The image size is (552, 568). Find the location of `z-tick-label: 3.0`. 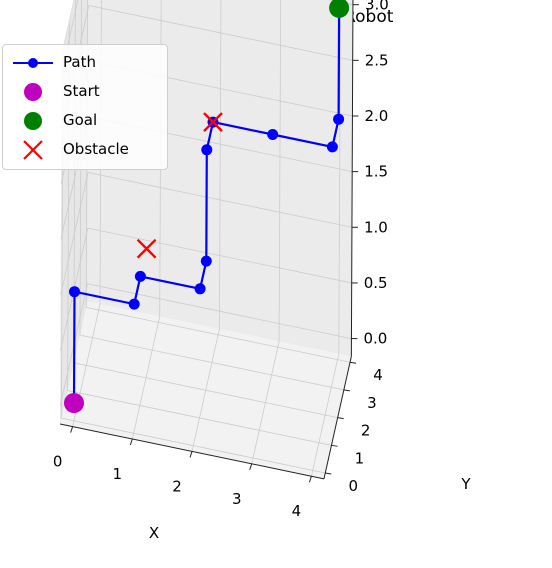

z-tick-label: 3.0 is located at coordinates (377, 7).